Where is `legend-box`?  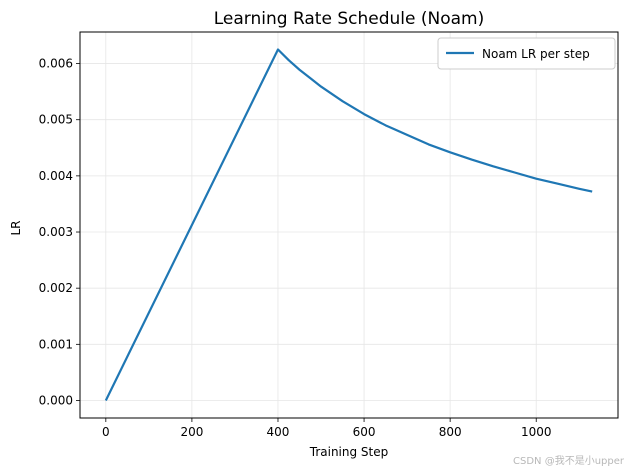 legend-box is located at coordinates (526, 53).